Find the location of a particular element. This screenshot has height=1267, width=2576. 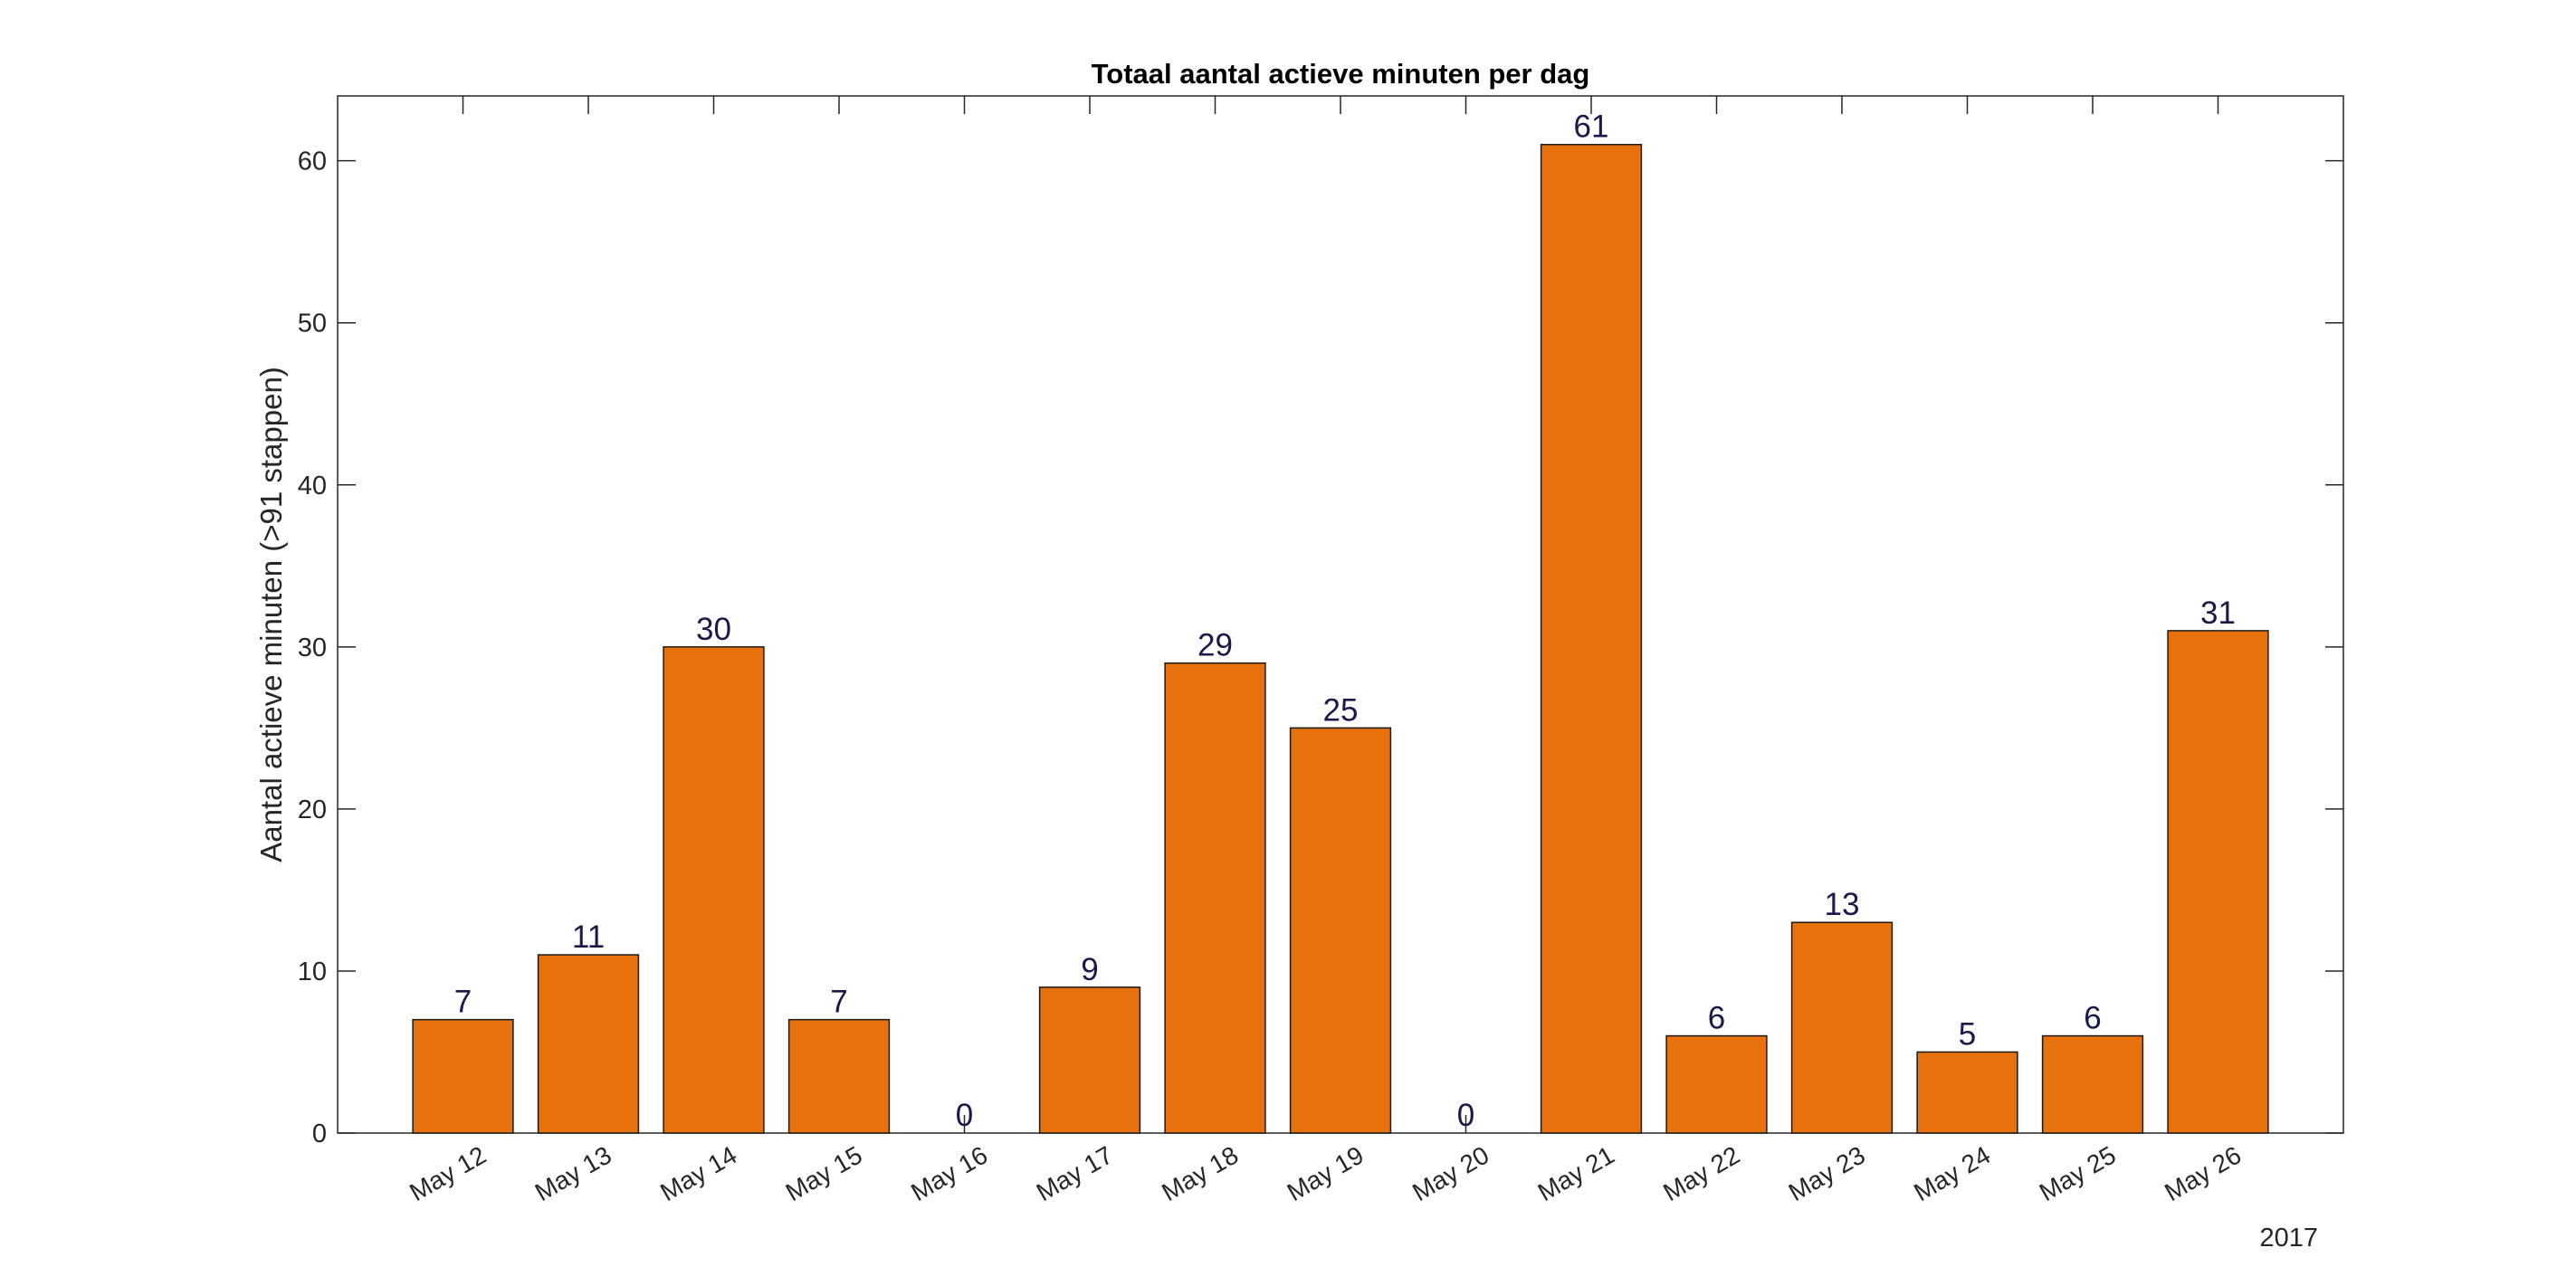

x-tick-label: May 15 is located at coordinates (824, 1173).